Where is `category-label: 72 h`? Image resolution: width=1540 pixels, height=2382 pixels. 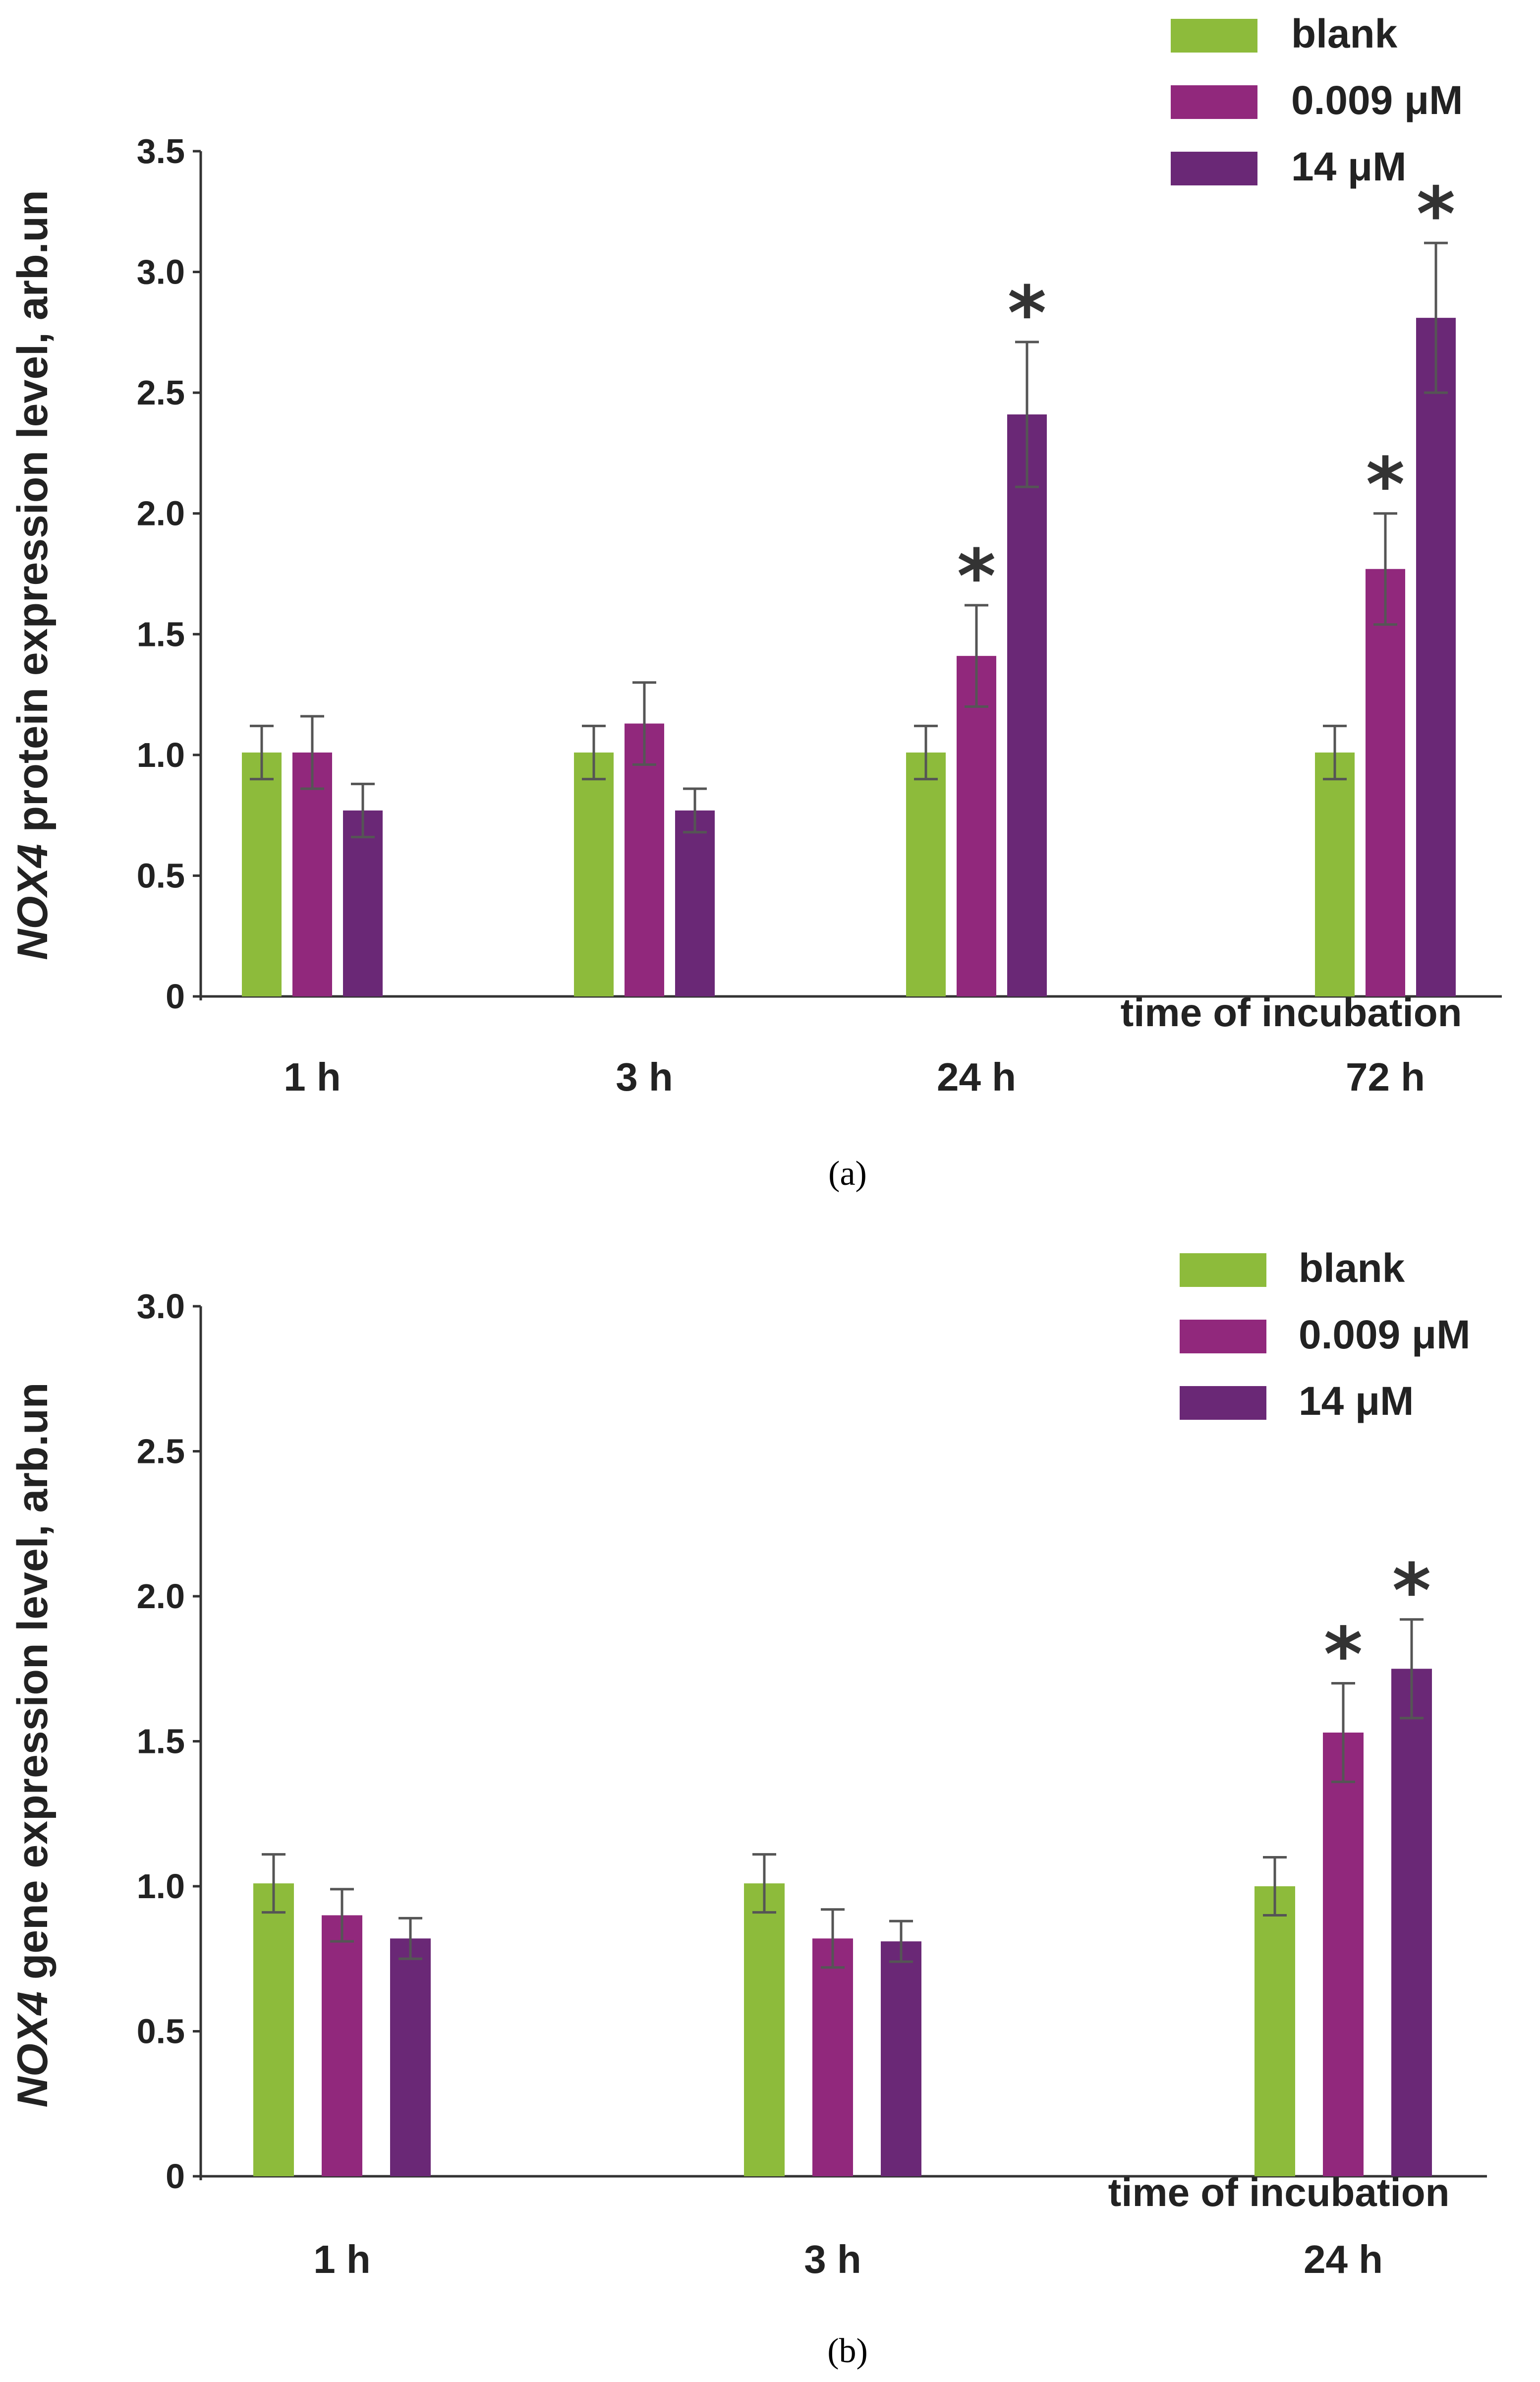
category-label: 72 h is located at coordinates (1385, 1077).